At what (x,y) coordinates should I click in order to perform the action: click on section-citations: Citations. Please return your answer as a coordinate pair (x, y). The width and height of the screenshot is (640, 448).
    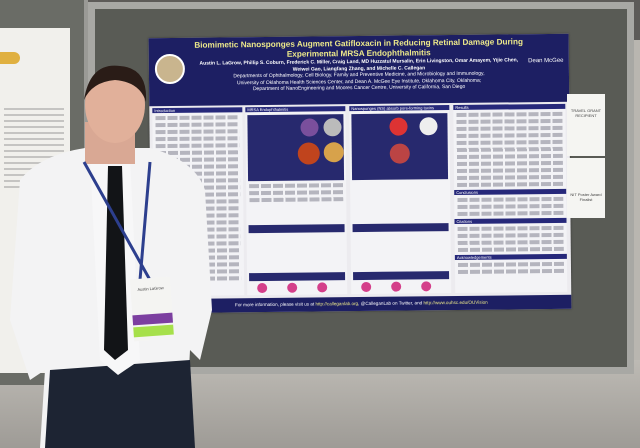
    Looking at the image, I should click on (510, 221).